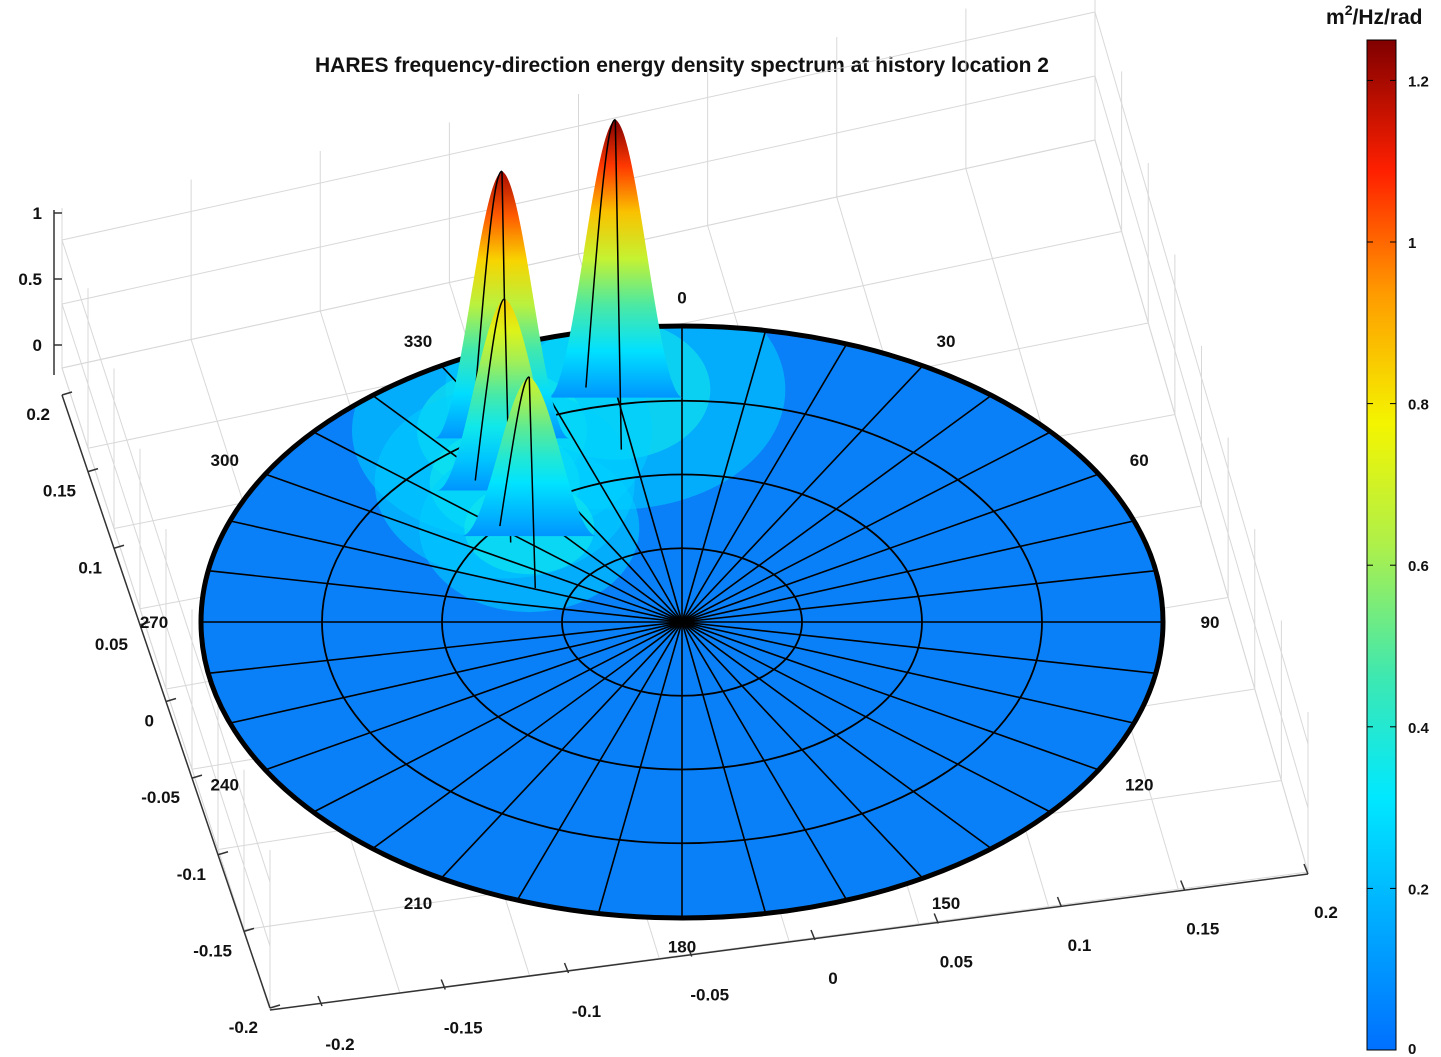 The height and width of the screenshot is (1057, 1441). What do you see at coordinates (225, 784) in the screenshot?
I see `direction-label: 240` at bounding box center [225, 784].